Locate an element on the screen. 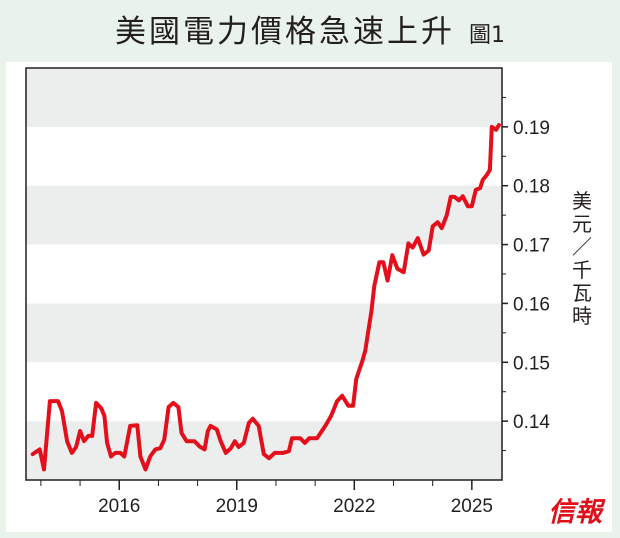 Image resolution: width=620 pixels, height=538 pixels. chart-title: 美國電力價格急速上升 圖1 is located at coordinates (310, 28).